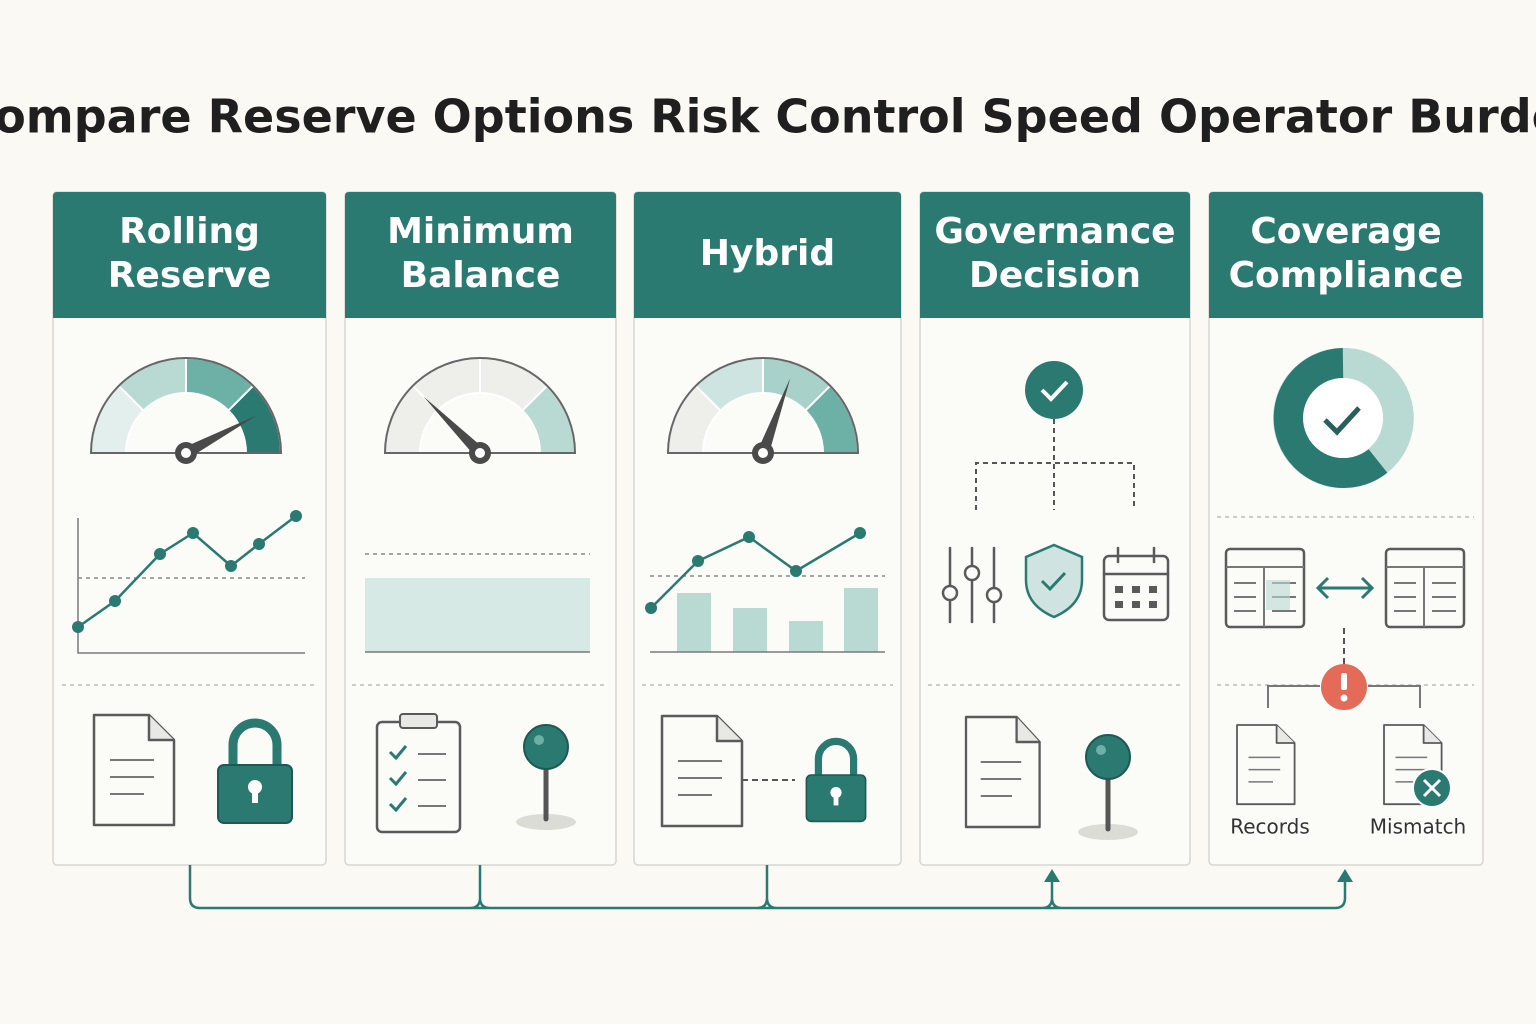  I want to click on column-header: Hybrid, so click(767, 253).